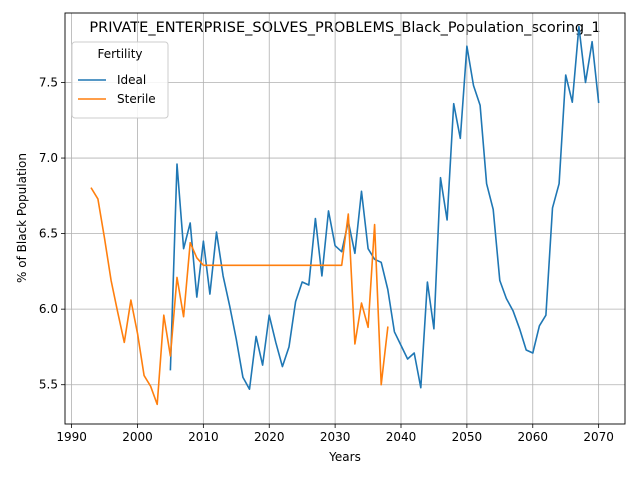 The width and height of the screenshot is (640, 480). What do you see at coordinates (131, 80) in the screenshot?
I see `legend-label-ideal: Ideal` at bounding box center [131, 80].